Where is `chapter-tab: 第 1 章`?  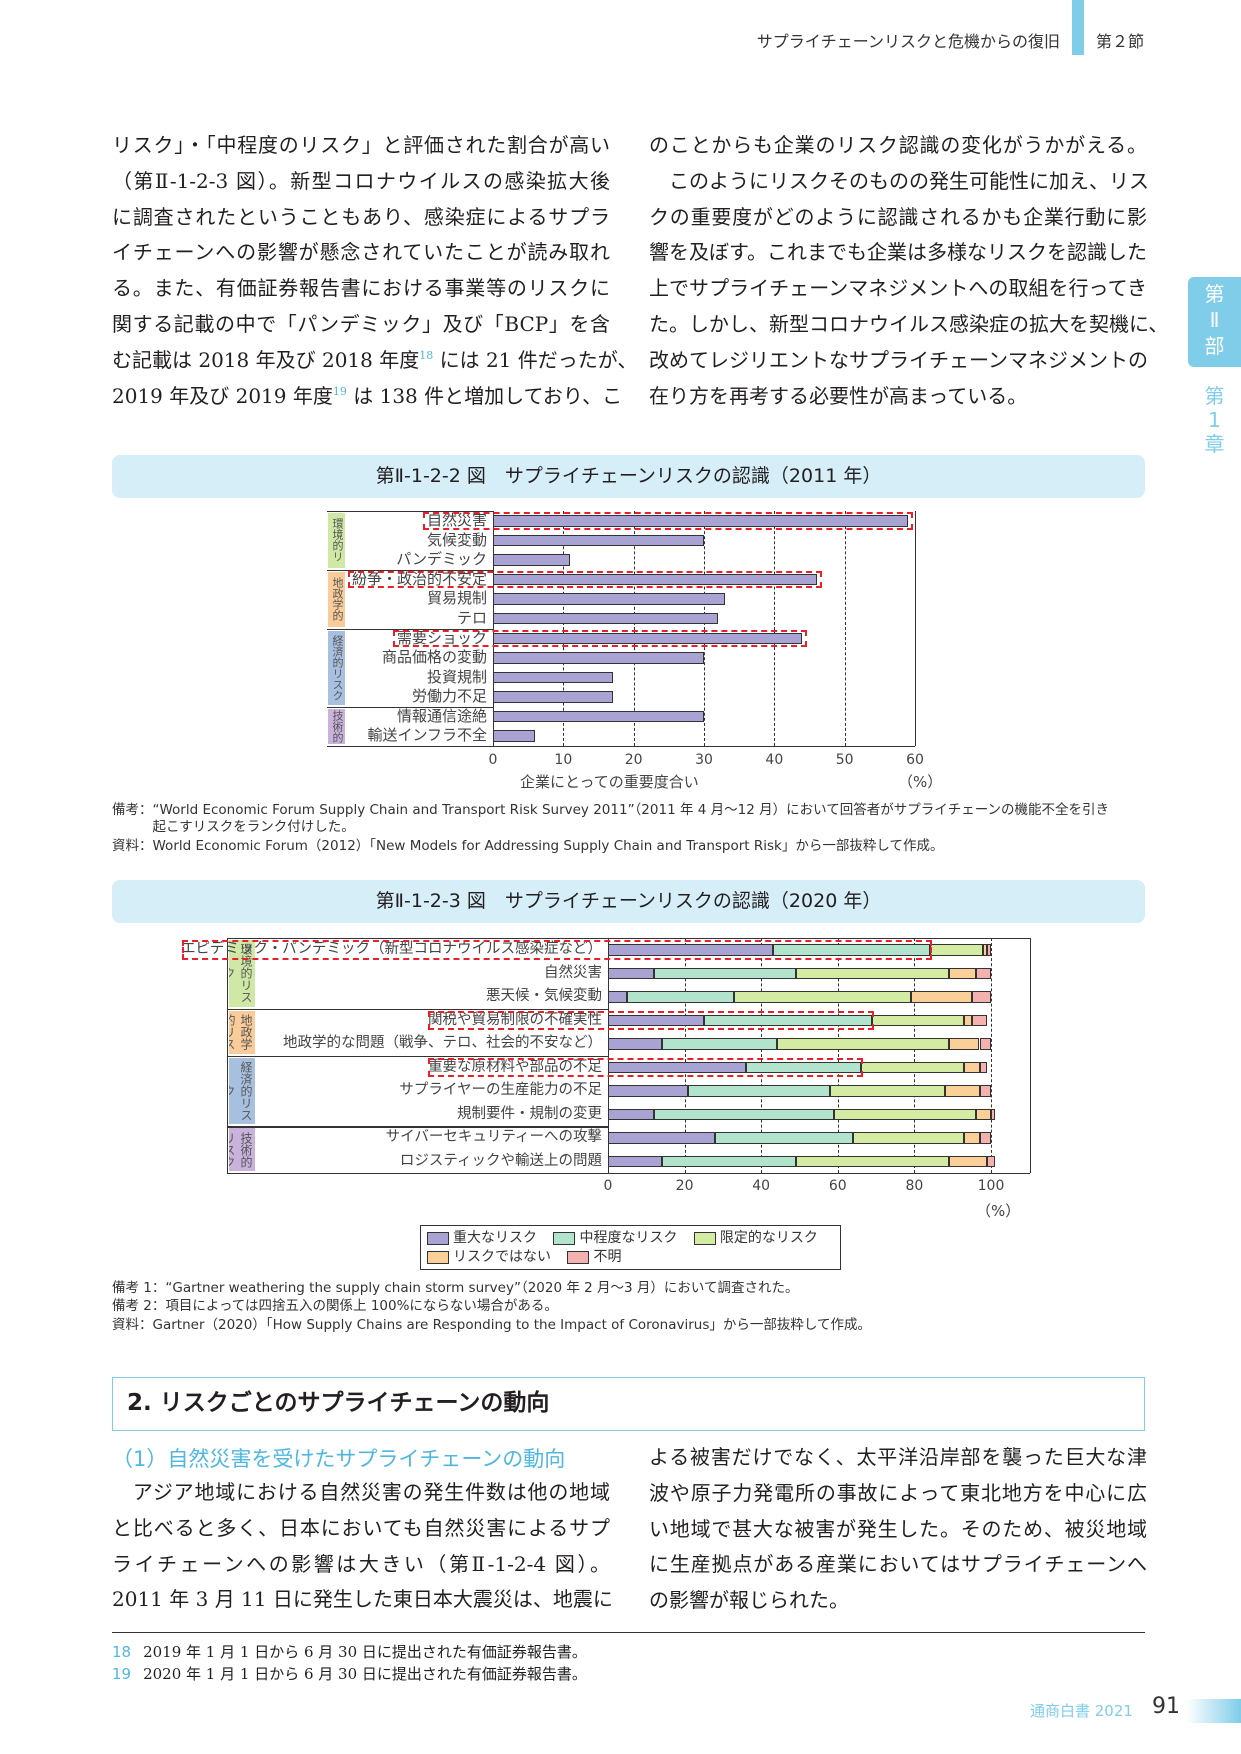 chapter-tab: 第 1 章 is located at coordinates (1214, 420).